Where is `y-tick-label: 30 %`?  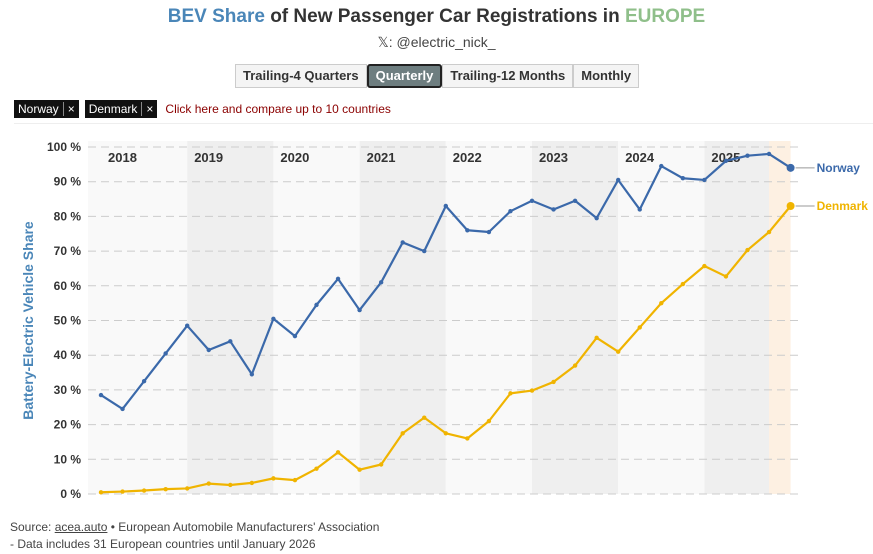 y-tick-label: 30 % is located at coordinates (68, 390).